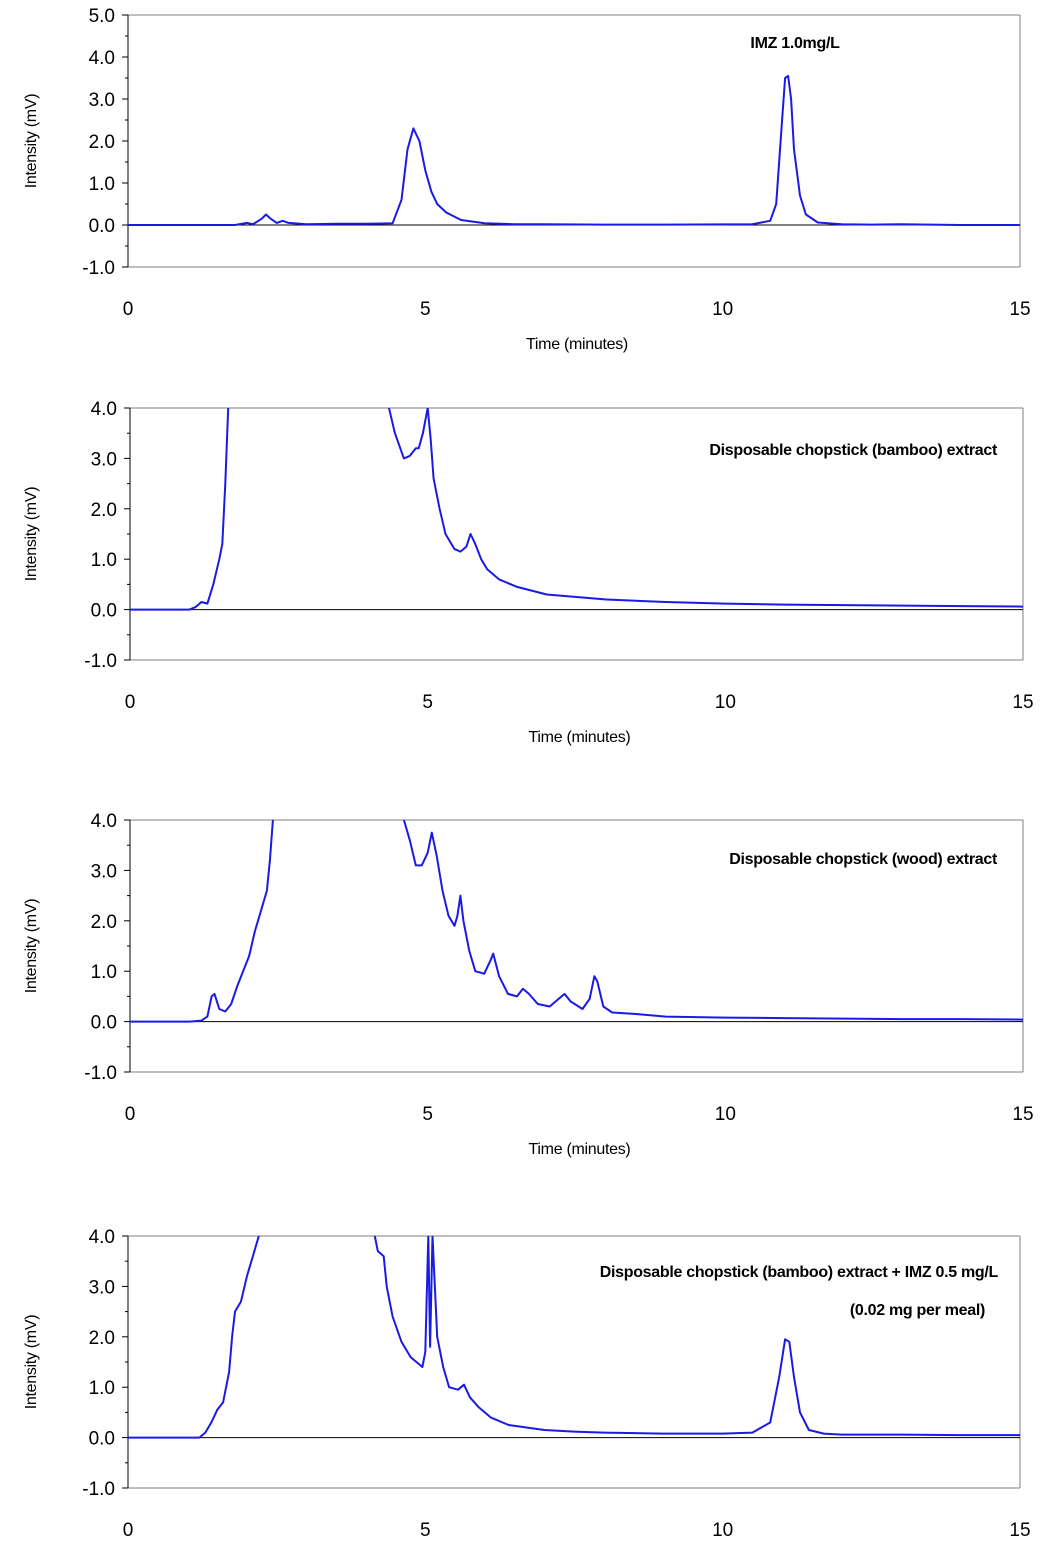 This screenshot has width=1041, height=1563. Describe the element at coordinates (917, 1310) in the screenshot. I see `panel-annotation: (0.02 mg per meal)` at that location.